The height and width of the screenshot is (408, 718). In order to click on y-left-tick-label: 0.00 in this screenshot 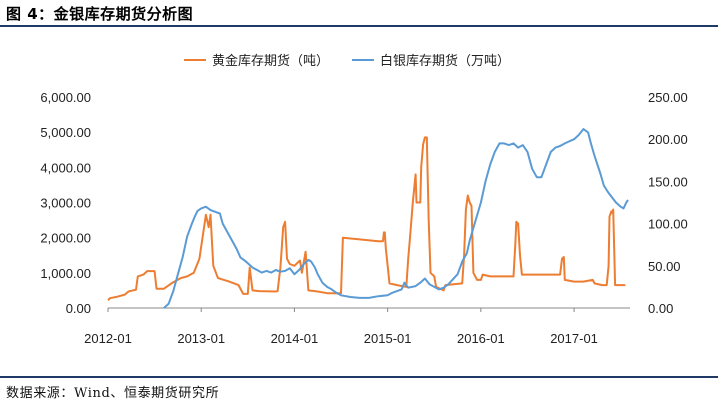, I will do `click(78, 308)`.